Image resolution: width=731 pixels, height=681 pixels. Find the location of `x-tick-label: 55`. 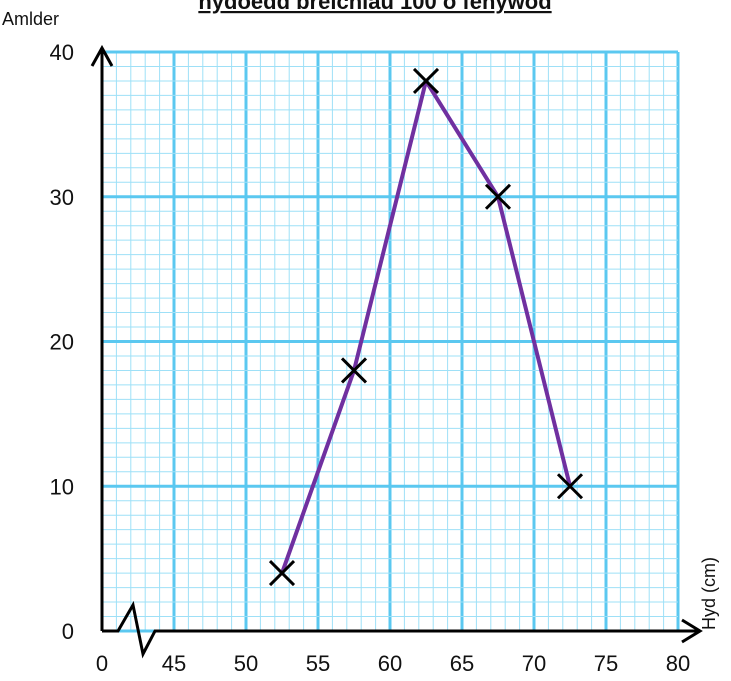

x-tick-label: 55 is located at coordinates (318, 663).